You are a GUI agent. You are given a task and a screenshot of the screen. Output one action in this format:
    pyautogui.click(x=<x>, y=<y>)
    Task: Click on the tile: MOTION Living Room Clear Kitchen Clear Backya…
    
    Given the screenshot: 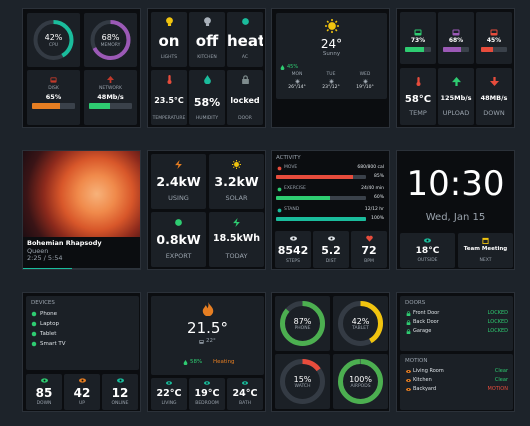 What is the action you would take?
    pyautogui.click(x=456, y=382)
    